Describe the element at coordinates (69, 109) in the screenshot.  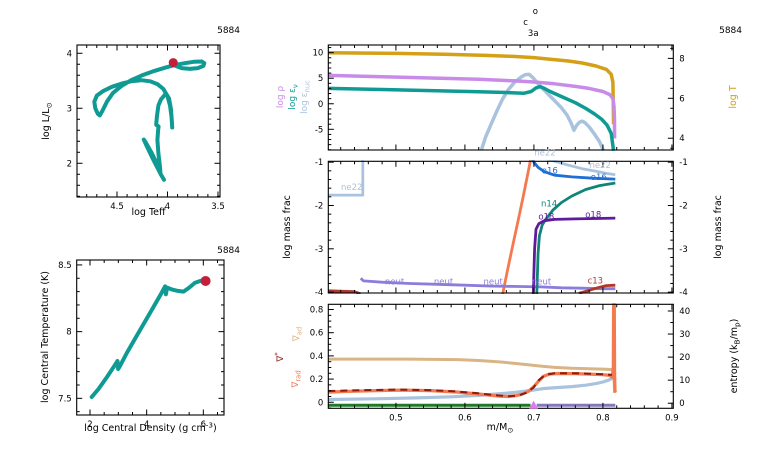
I see `y-tick-label: 3` at that location.